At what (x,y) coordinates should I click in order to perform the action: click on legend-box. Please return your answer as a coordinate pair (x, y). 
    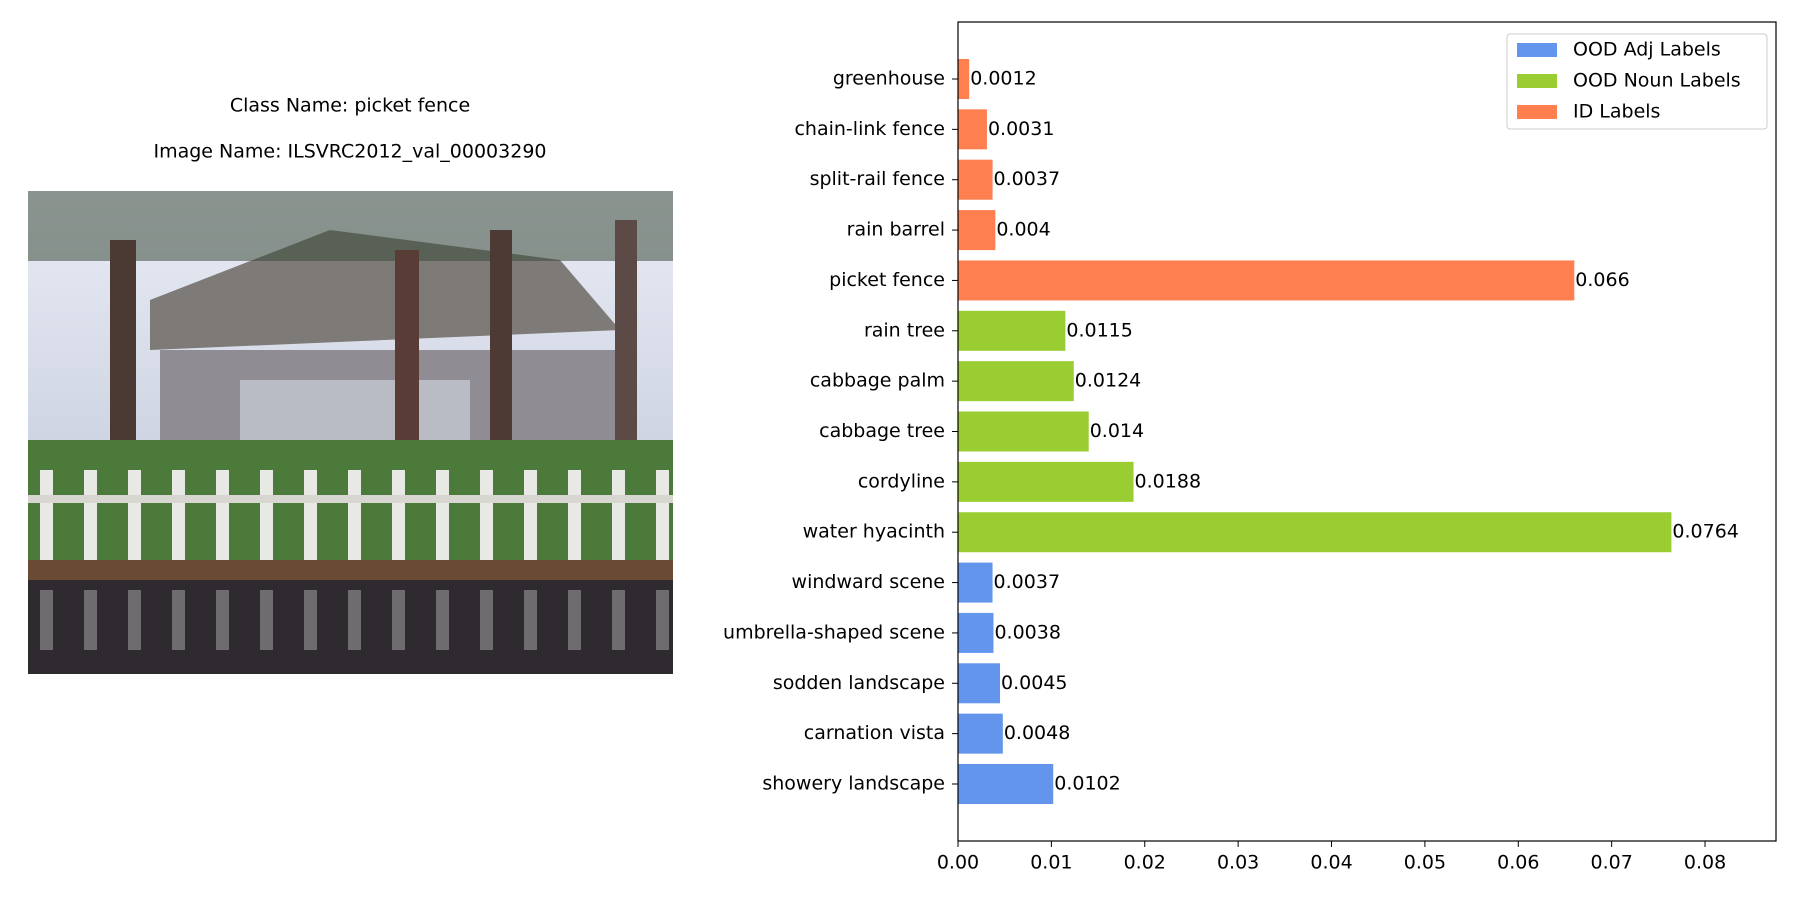
    Looking at the image, I should click on (1637, 81).